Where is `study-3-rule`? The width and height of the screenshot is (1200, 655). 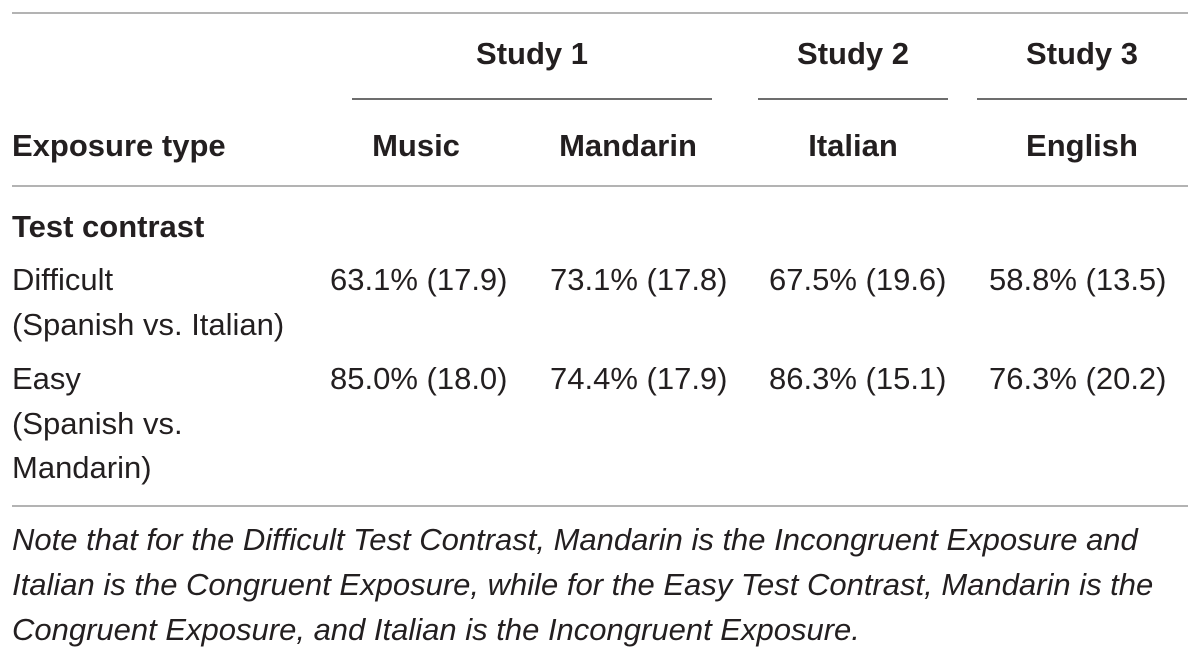 study-3-rule is located at coordinates (1082, 99).